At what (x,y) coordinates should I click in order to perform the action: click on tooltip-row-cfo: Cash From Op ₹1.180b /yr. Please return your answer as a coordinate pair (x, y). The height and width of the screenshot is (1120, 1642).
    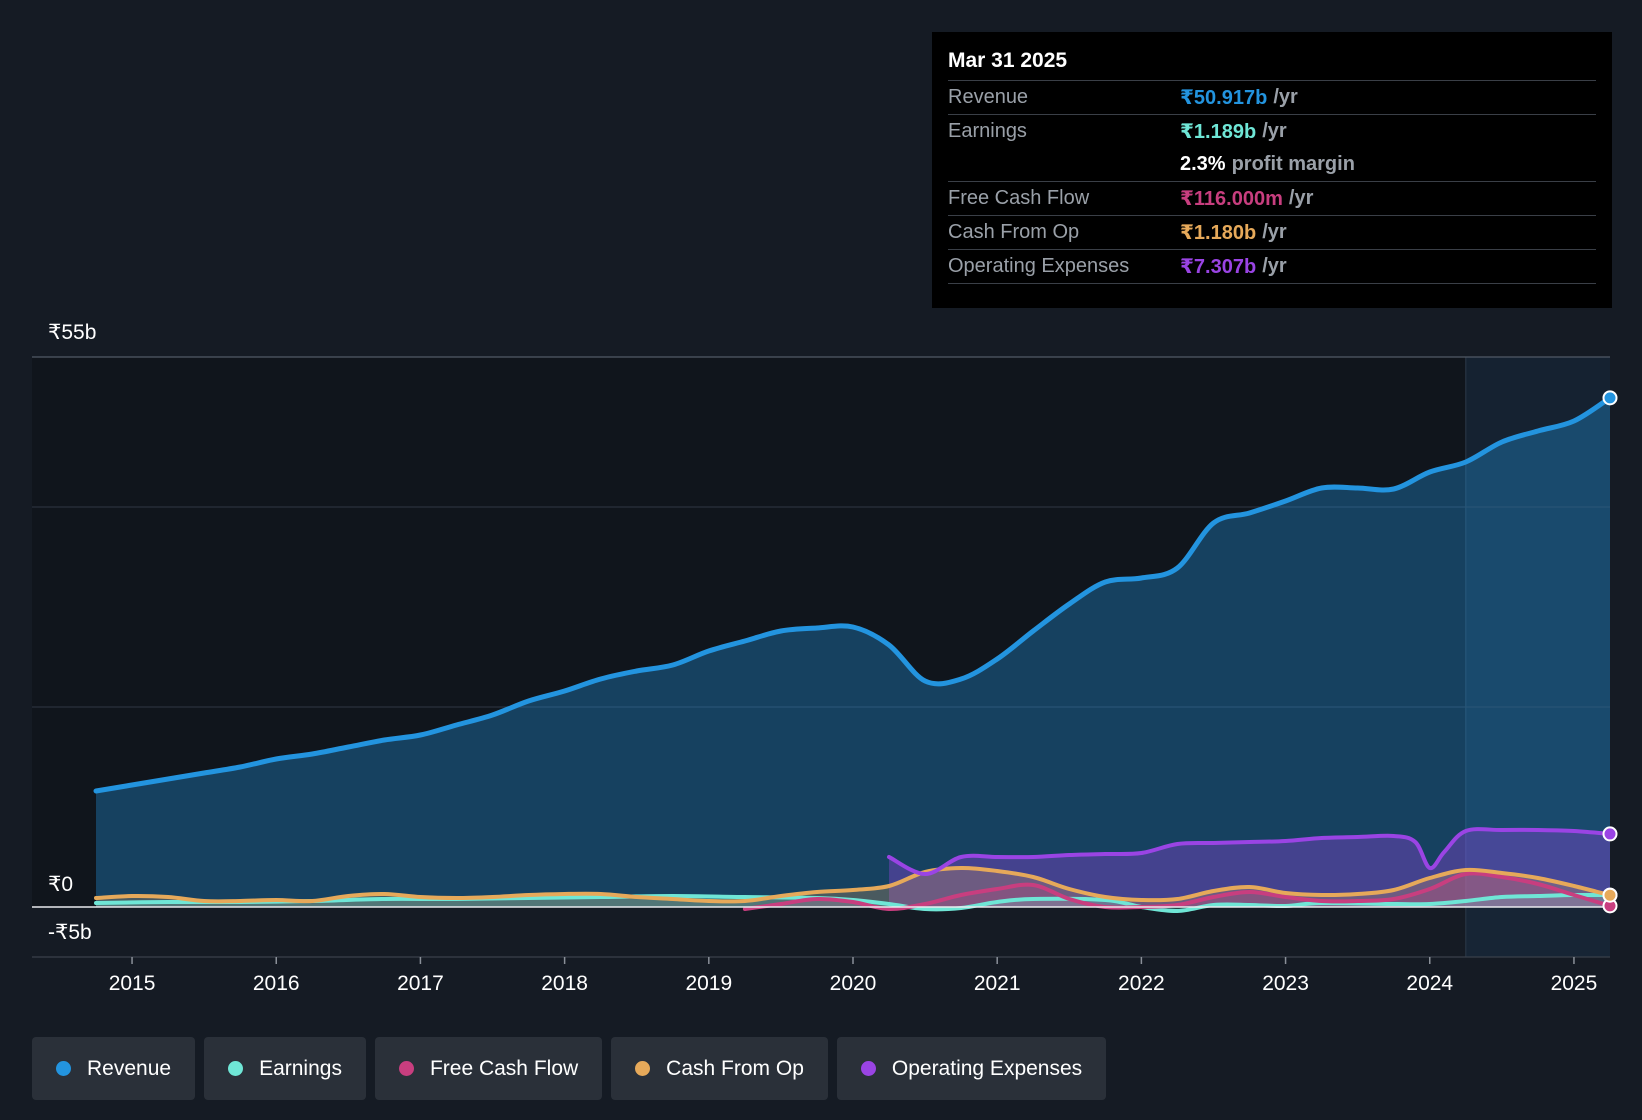
    Looking at the image, I should click on (1272, 233).